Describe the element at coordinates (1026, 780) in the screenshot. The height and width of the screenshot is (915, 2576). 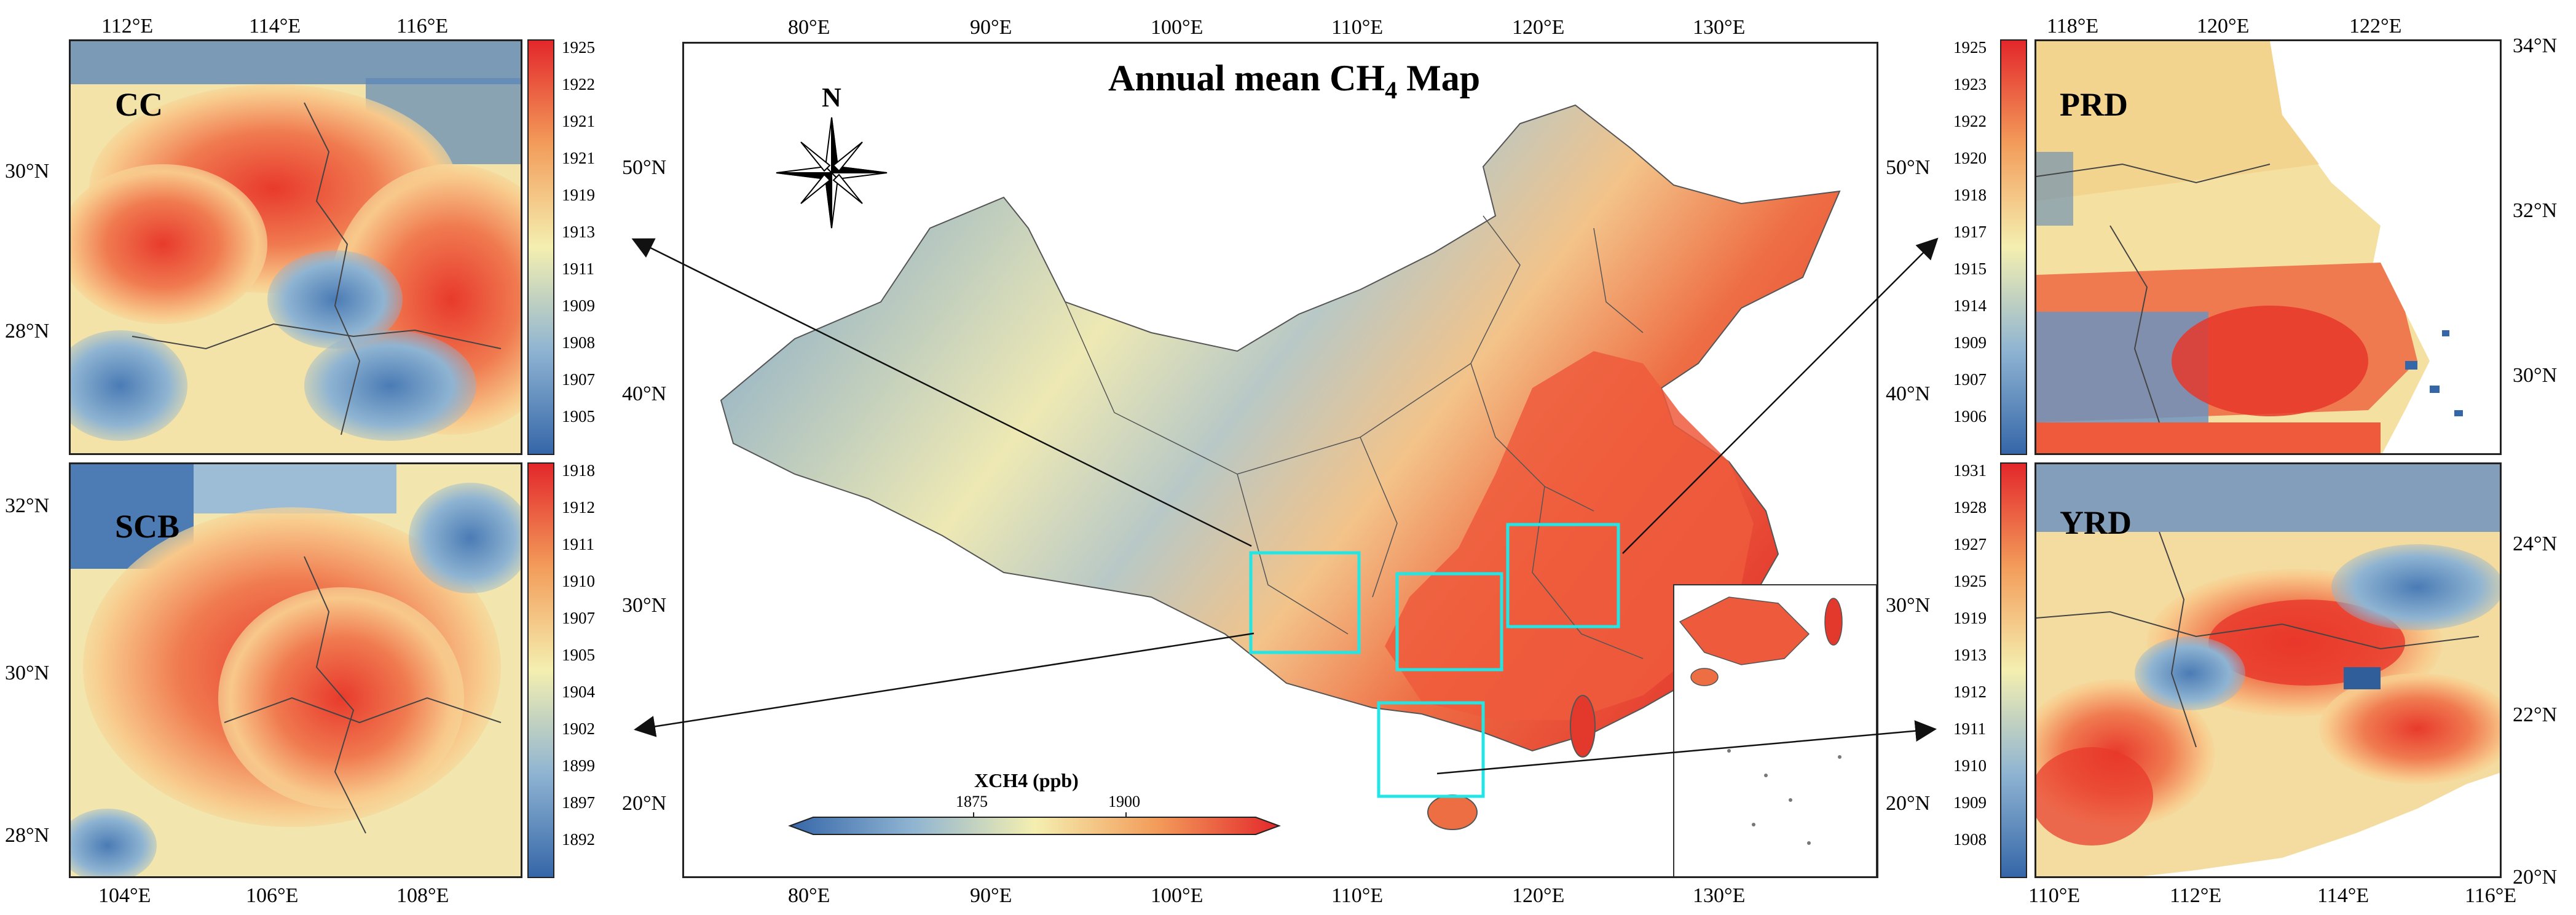
I see `main-colorbar-title: XCH4 (ppb)` at that location.